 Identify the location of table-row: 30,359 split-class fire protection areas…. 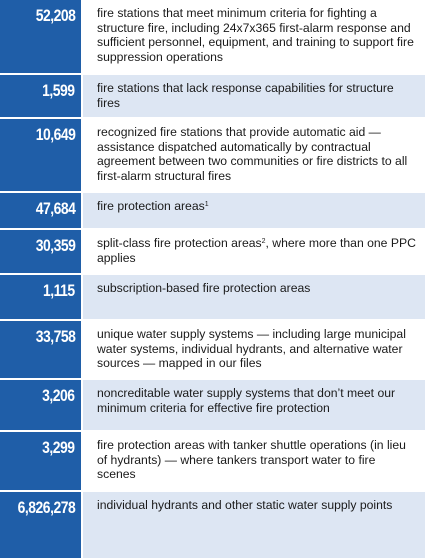
(212, 252).